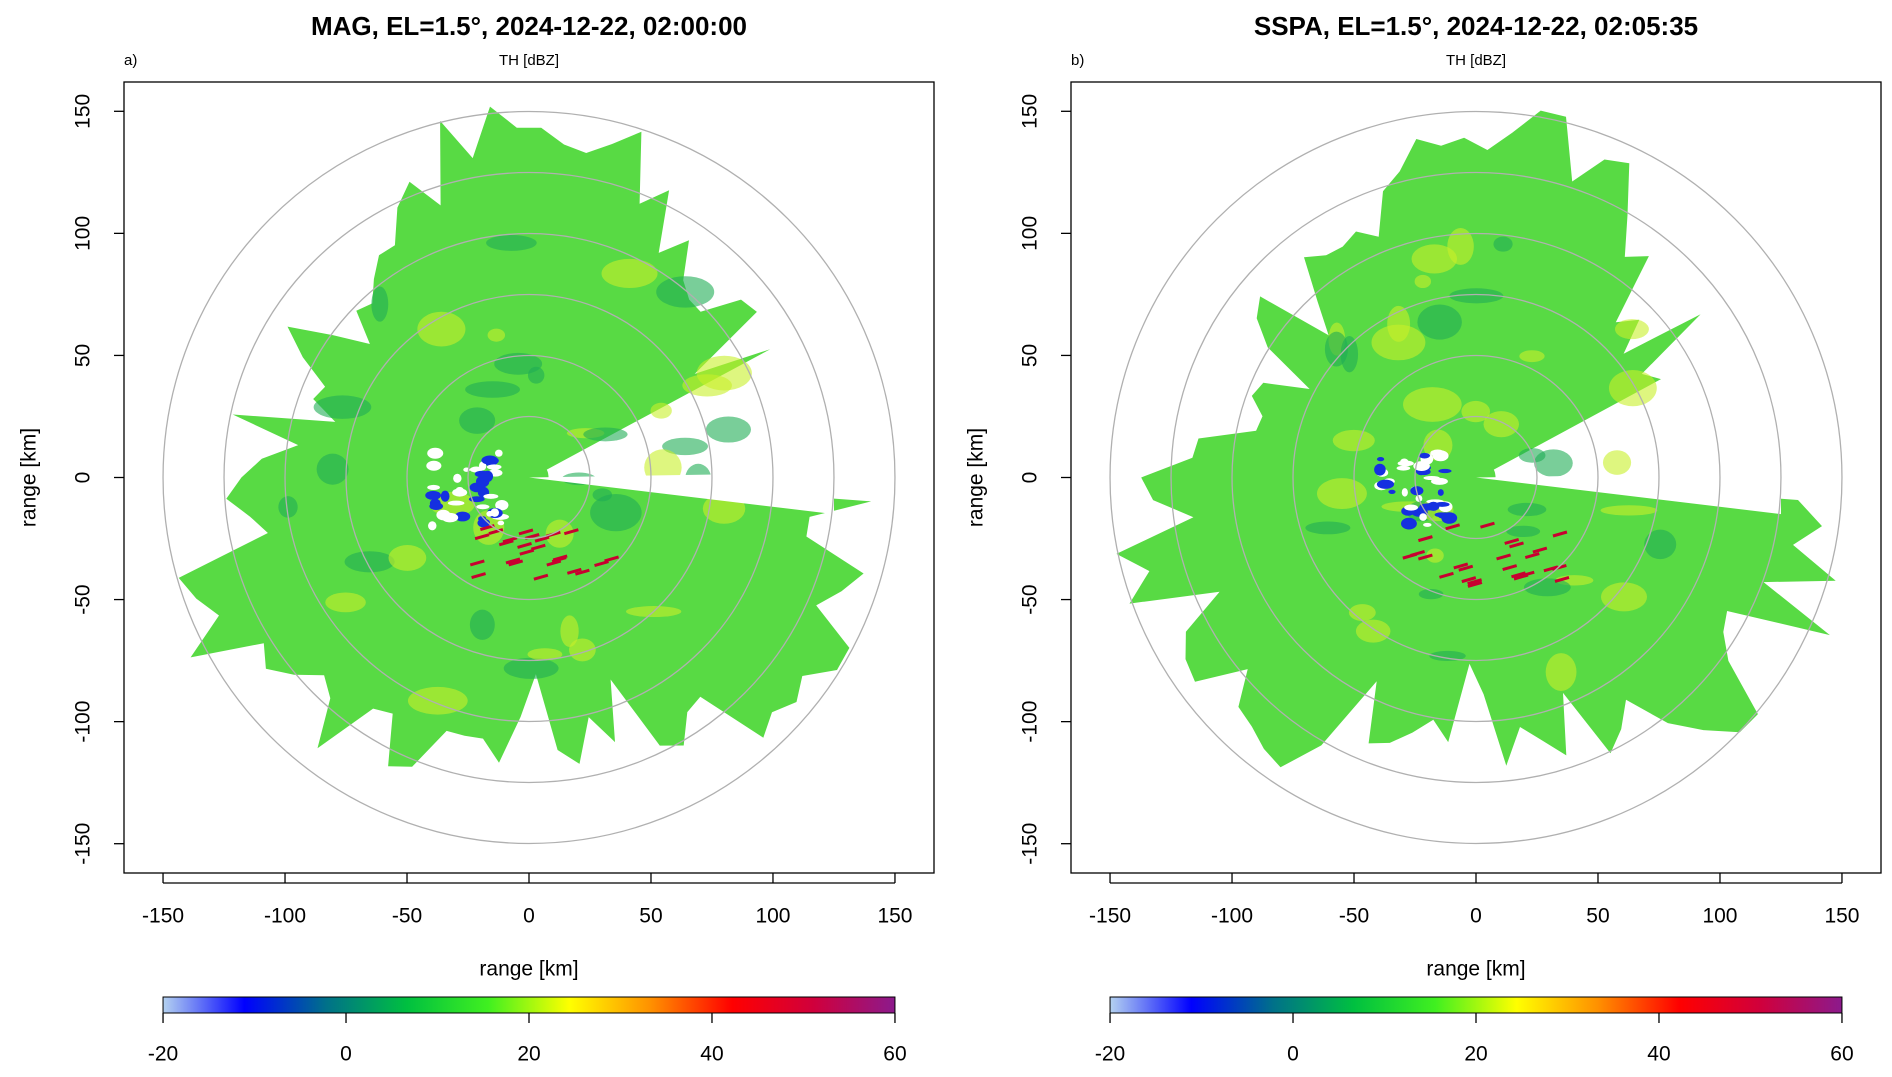 Image resolution: width=1892 pixels, height=1077 pixels. Describe the element at coordinates (346, 1054) in the screenshot. I see `colorbar-tick-label: 0` at that location.